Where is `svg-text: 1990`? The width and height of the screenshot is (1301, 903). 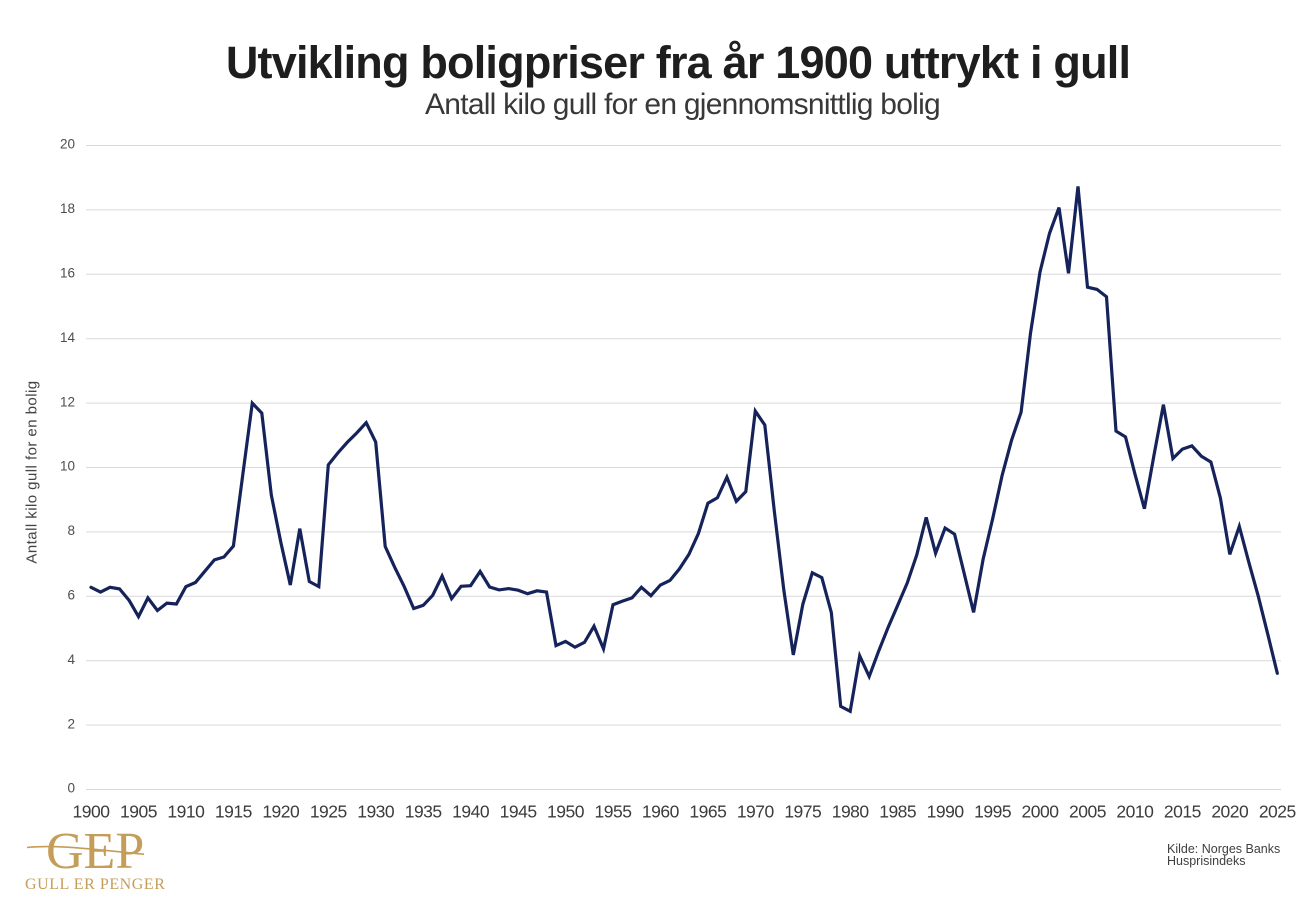
svg-text: 1990 is located at coordinates (946, 812).